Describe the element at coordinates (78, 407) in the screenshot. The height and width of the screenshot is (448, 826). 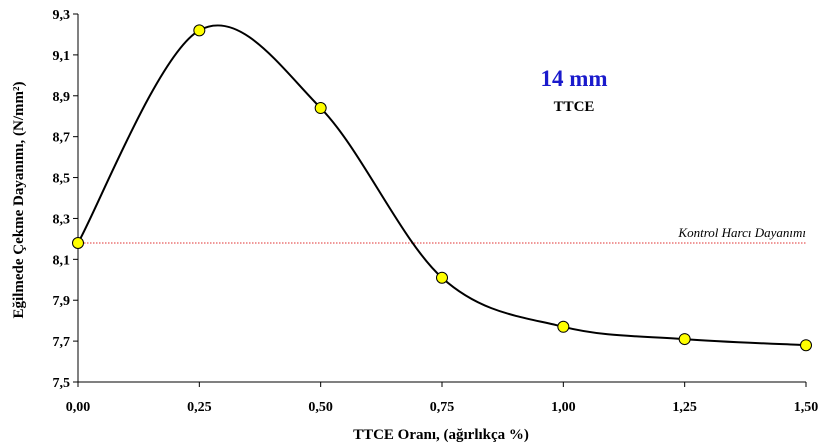
I see `x-tick-label: 0,00` at that location.